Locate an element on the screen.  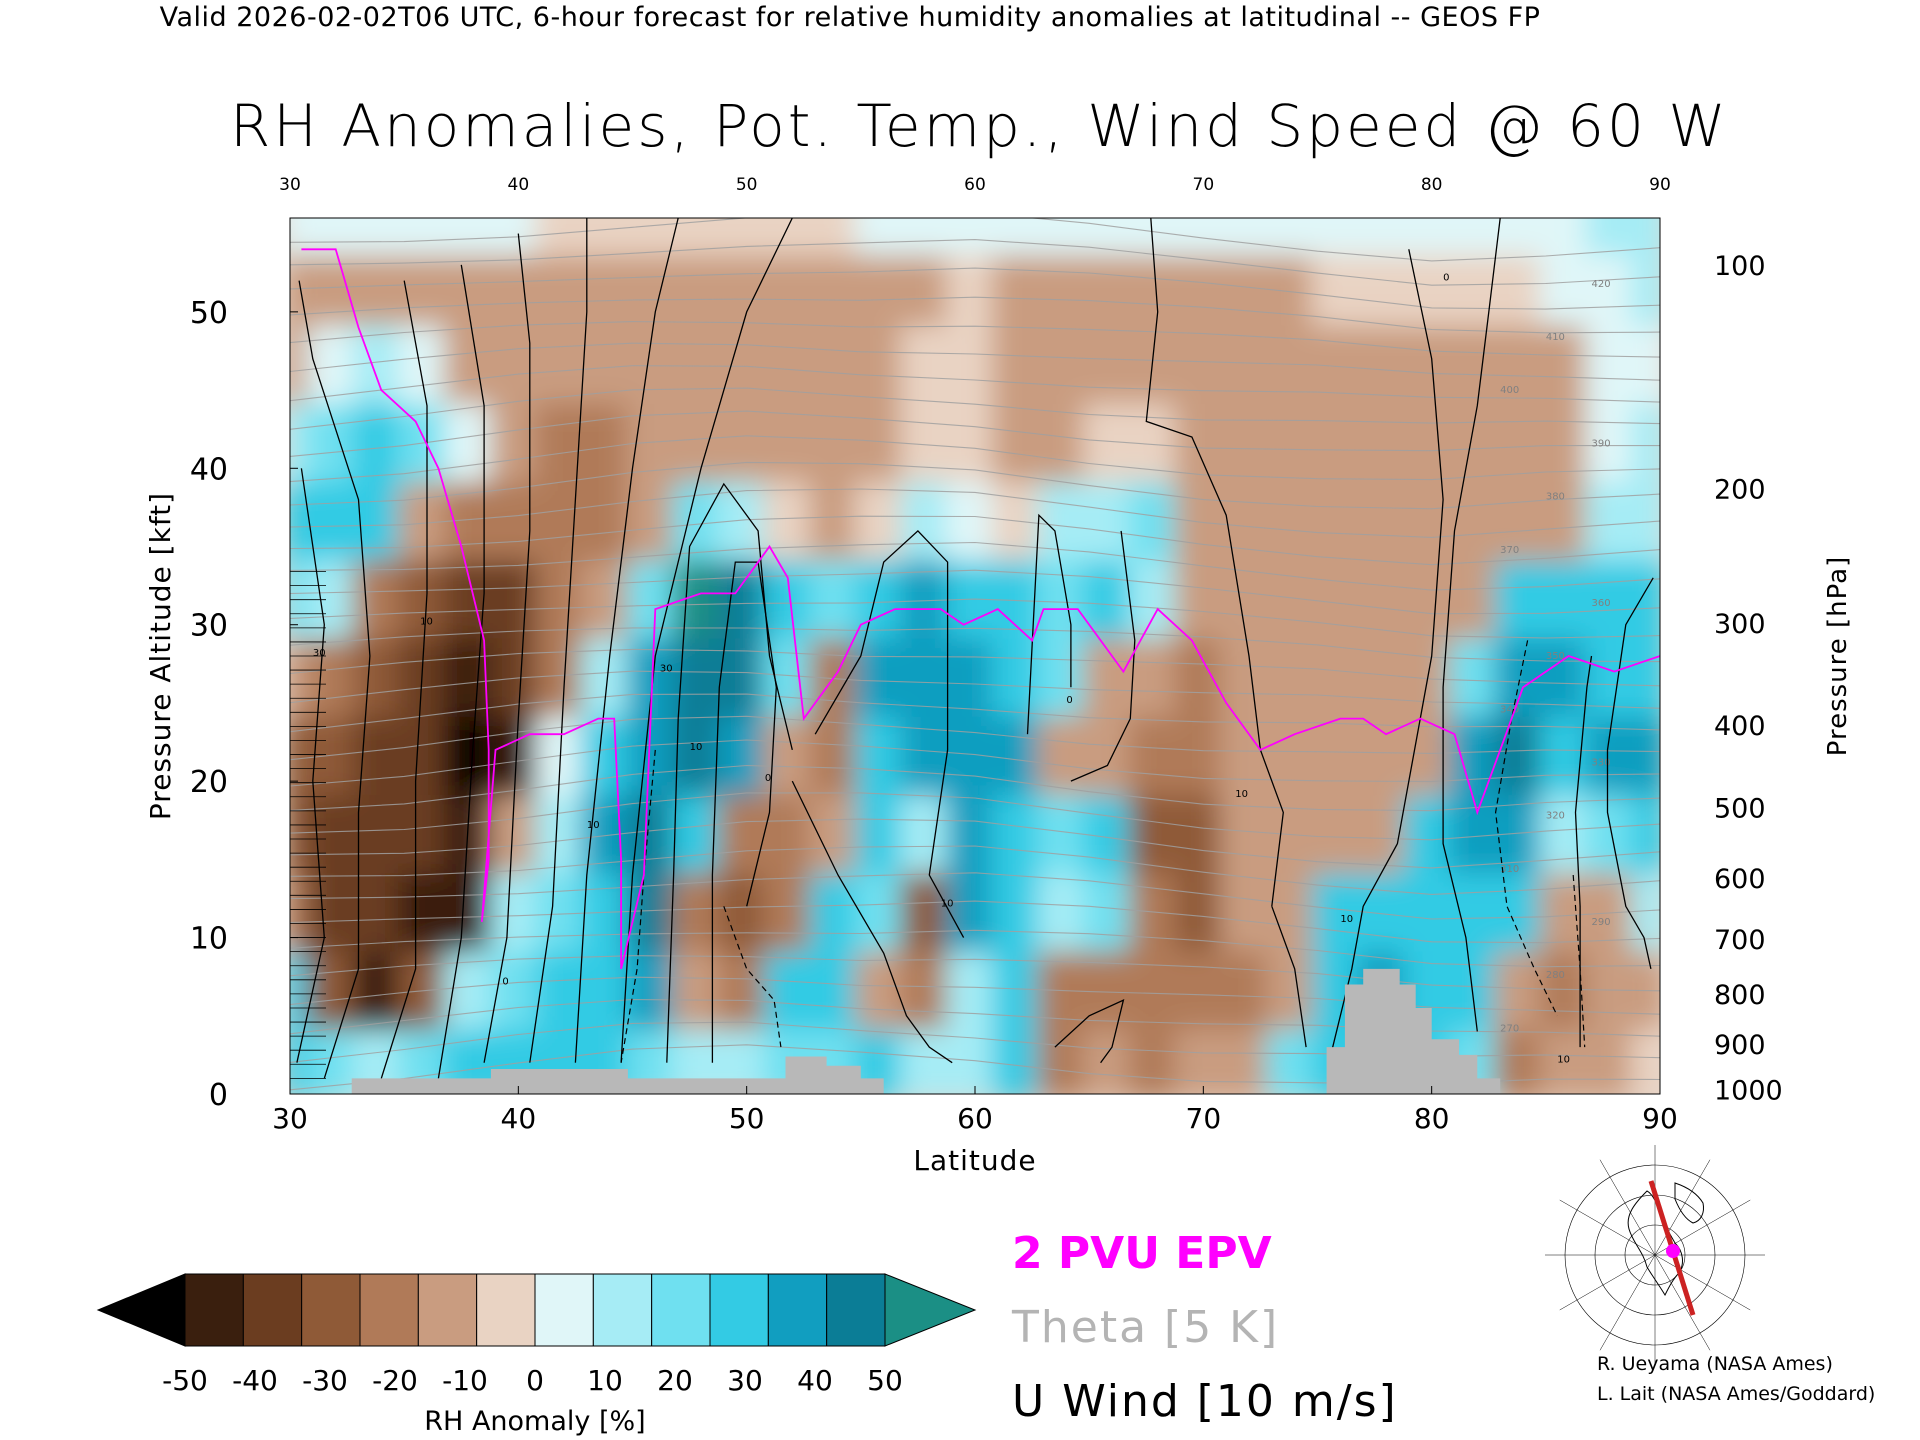
u-wind-label: 30 is located at coordinates (319, 653).